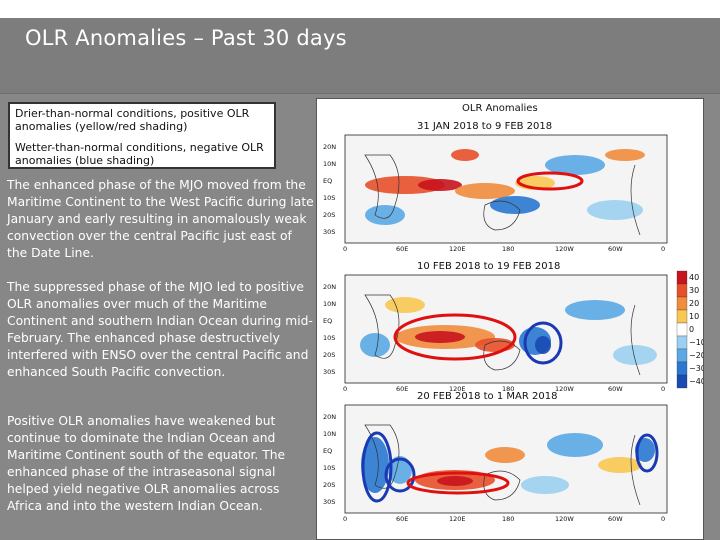 The height and width of the screenshot is (540, 720). Describe the element at coordinates (360, 9) in the screenshot. I see `top-strip` at that location.